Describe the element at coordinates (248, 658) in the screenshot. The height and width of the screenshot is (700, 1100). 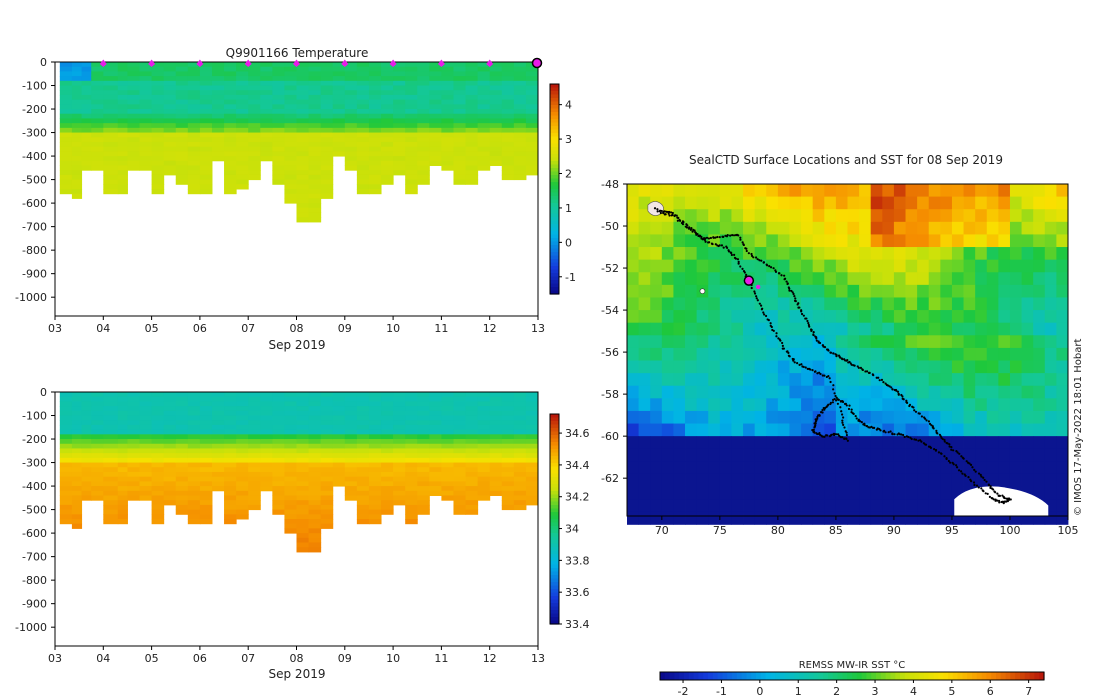
I see `x-tick-label: 07` at that location.